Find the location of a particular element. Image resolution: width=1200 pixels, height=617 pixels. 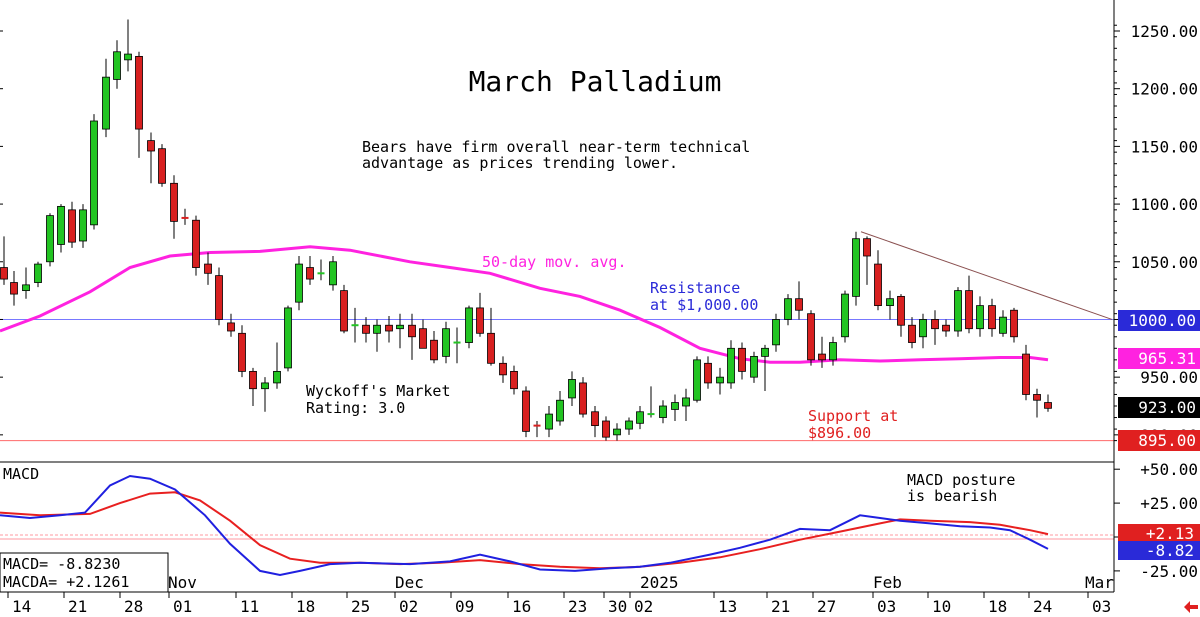

time-tick-label: 28 is located at coordinates (133, 606).